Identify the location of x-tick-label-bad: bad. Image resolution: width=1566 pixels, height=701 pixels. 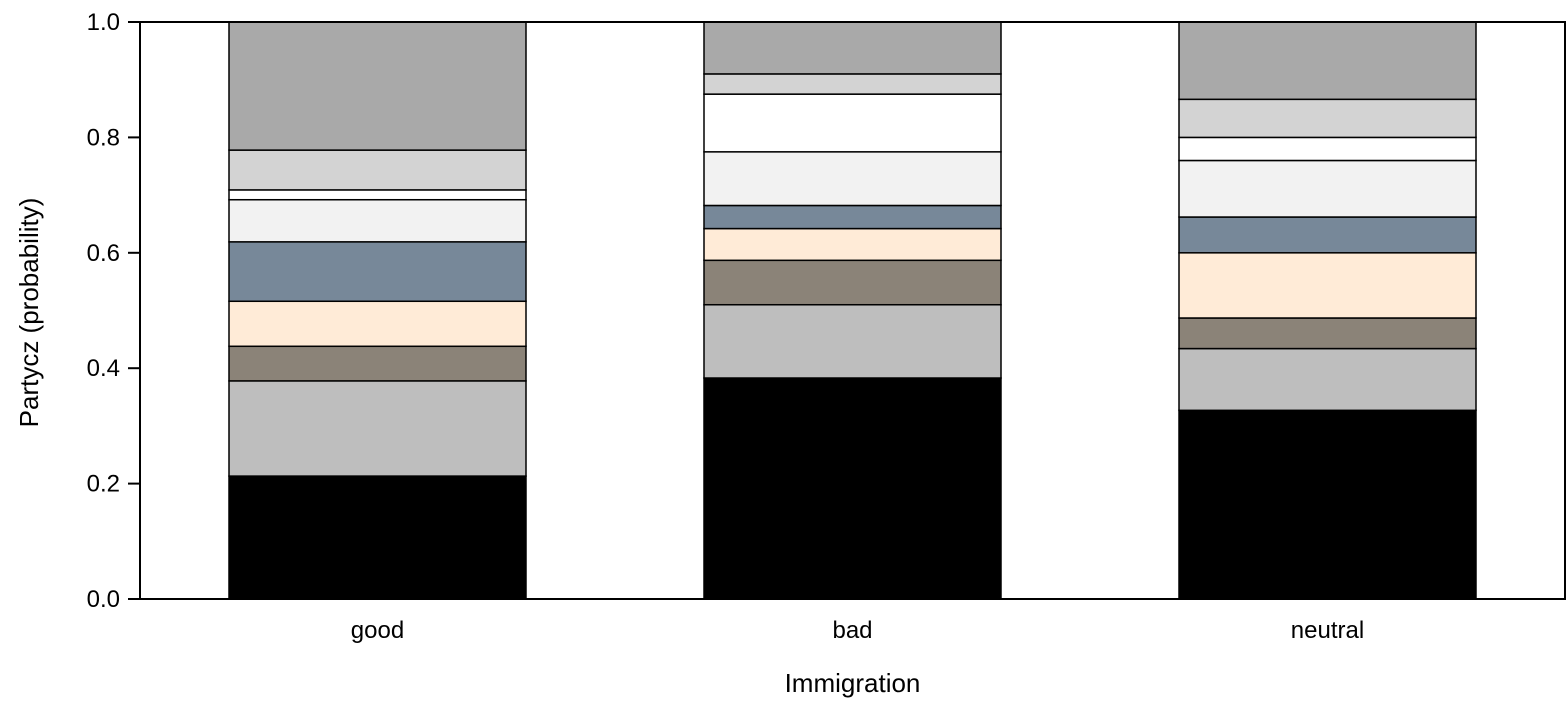
(852, 630).